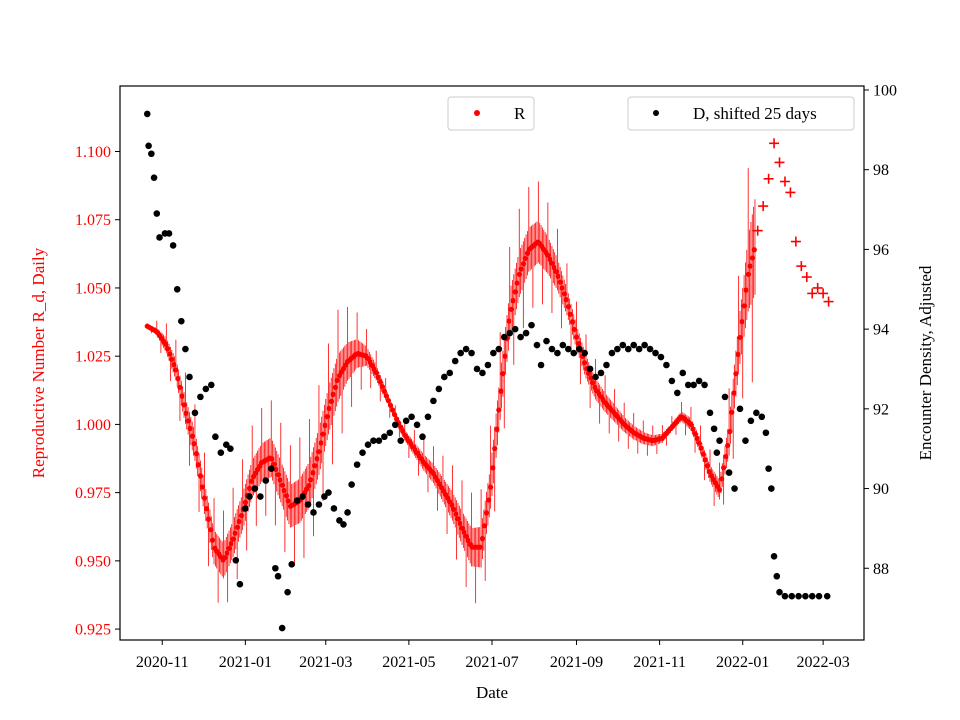 This screenshot has width=960, height=720. What do you see at coordinates (162, 662) in the screenshot?
I see `x-tick-label: 2020-11` at bounding box center [162, 662].